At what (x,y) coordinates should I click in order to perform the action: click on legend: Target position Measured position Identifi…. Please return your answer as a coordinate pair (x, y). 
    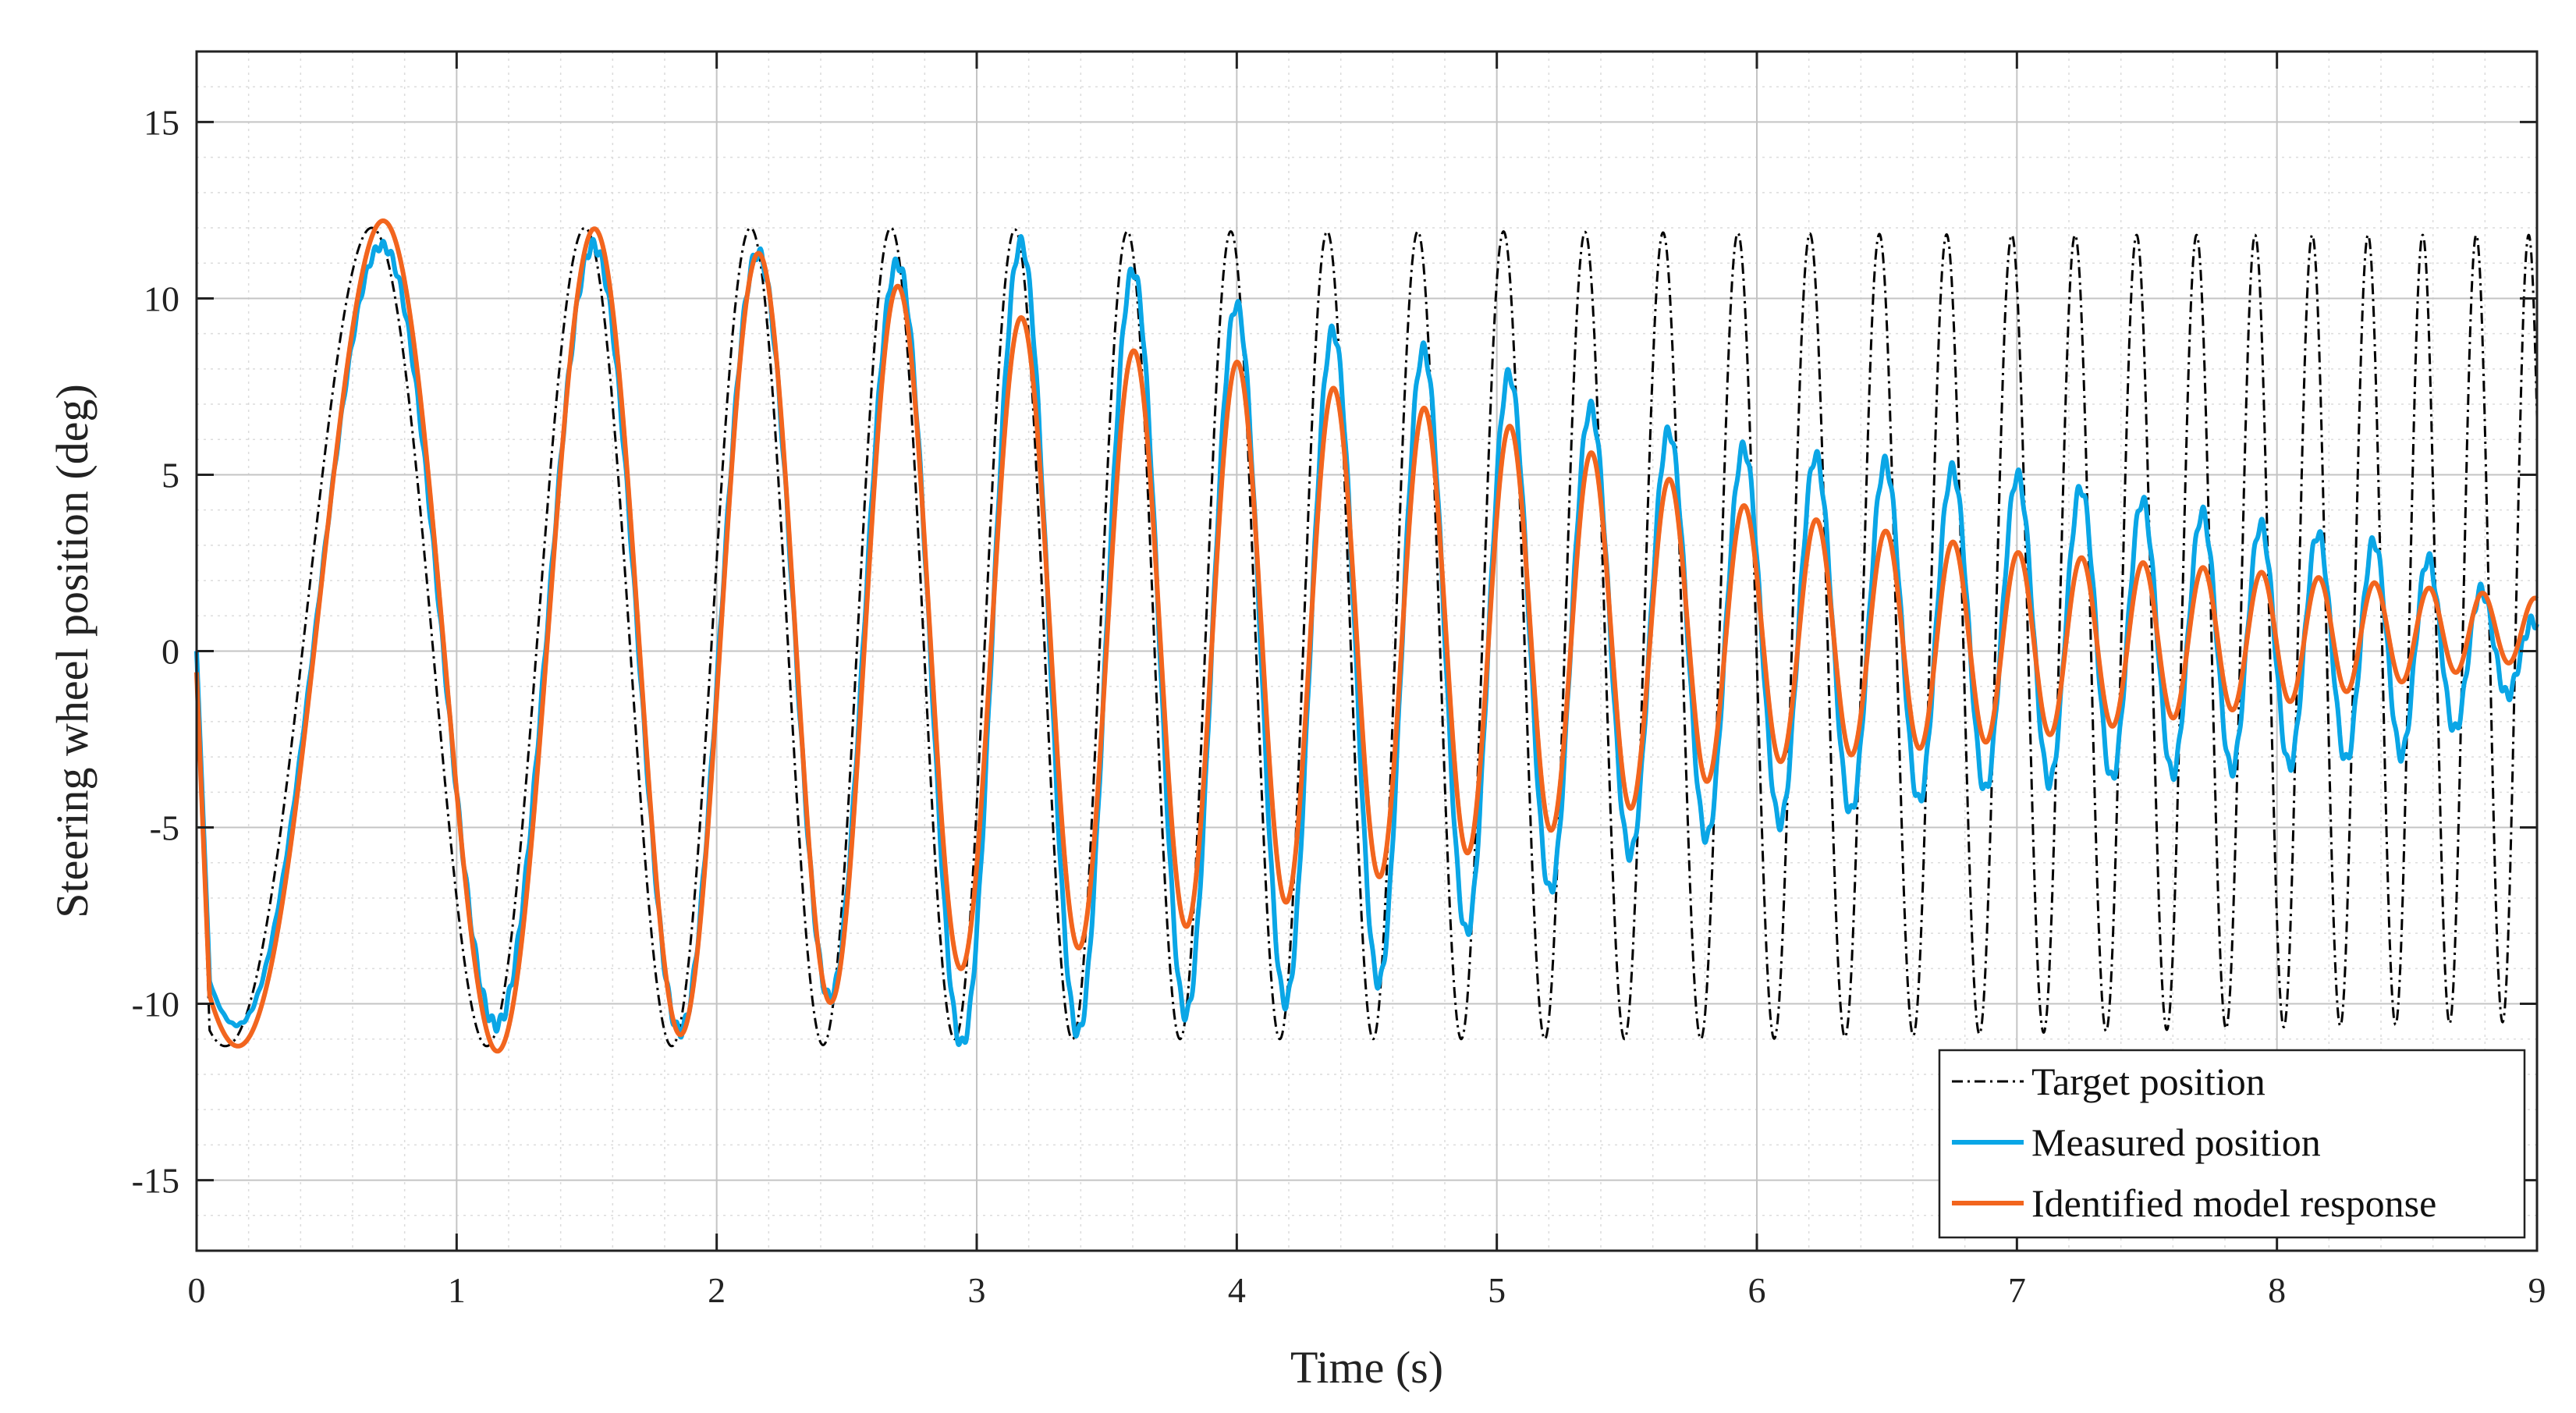
    Looking at the image, I should click on (2232, 1144).